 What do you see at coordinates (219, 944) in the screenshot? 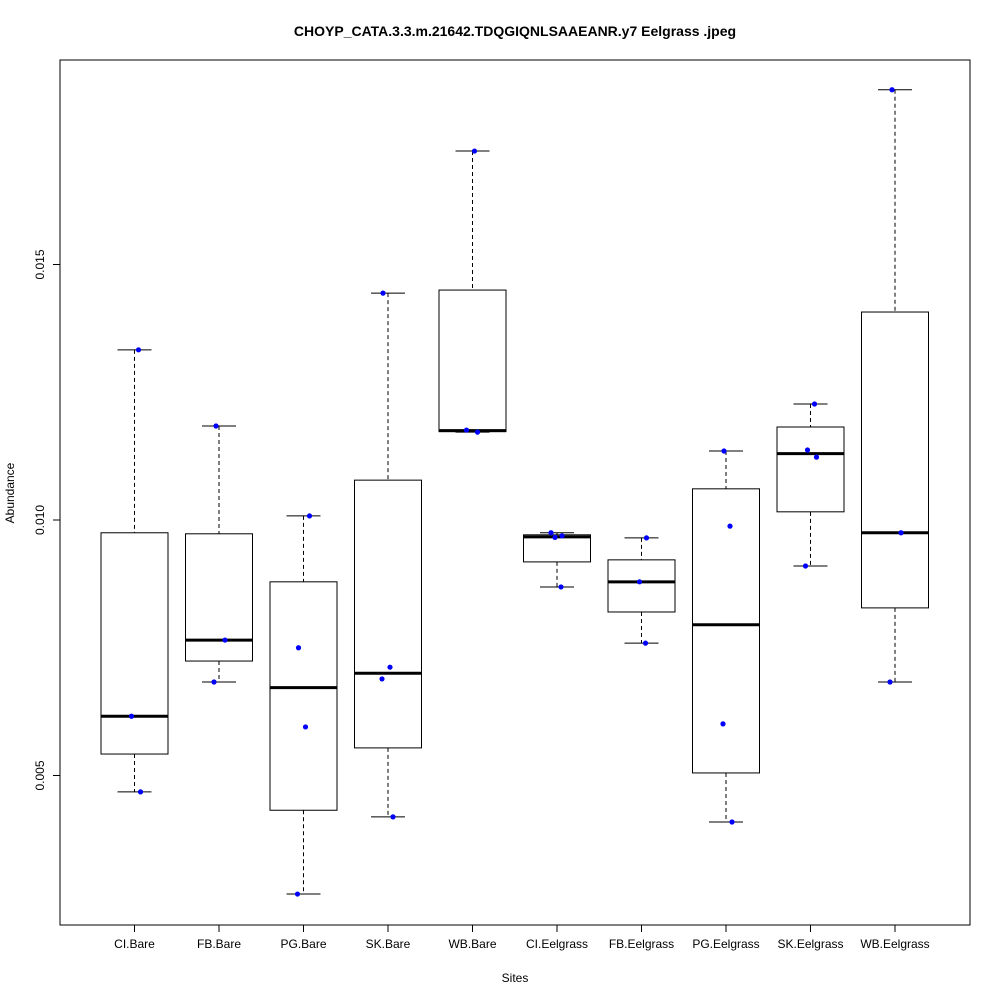
I see `x-tick-label: FB.Bare` at bounding box center [219, 944].